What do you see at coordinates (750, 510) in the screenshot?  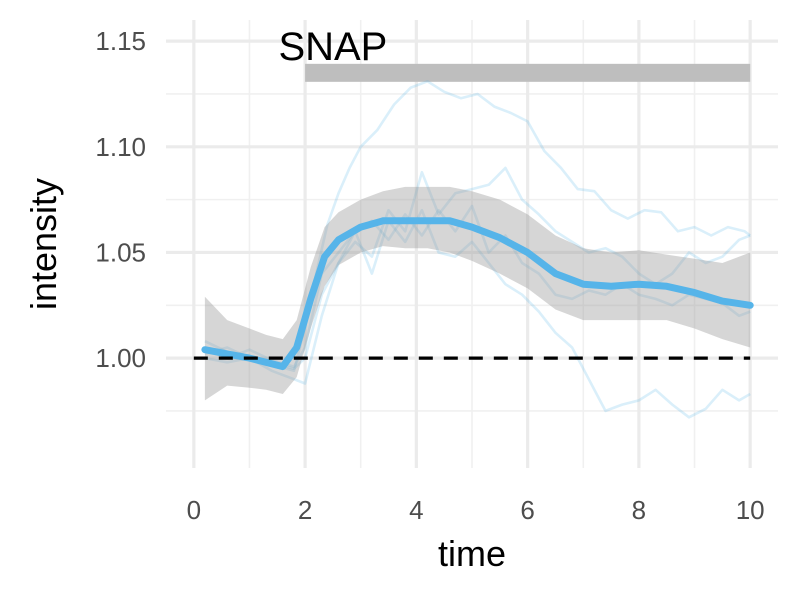 I see `x-tick-label: 10` at bounding box center [750, 510].